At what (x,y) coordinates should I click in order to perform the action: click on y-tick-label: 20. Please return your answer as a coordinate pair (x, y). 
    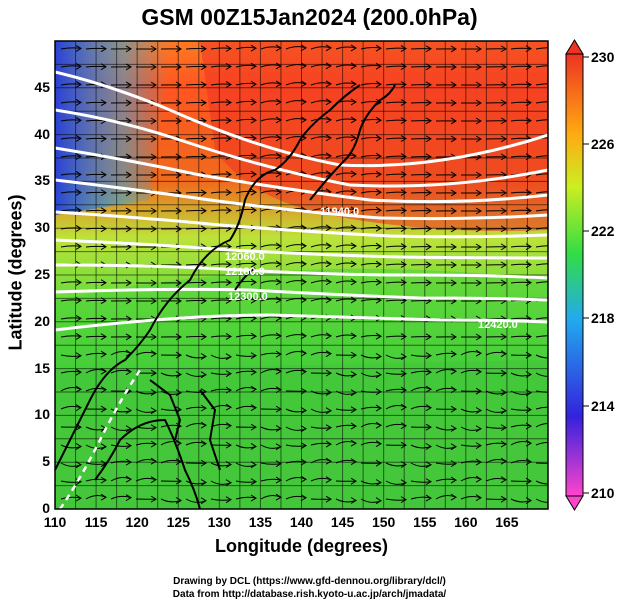
    Looking at the image, I should click on (42, 320).